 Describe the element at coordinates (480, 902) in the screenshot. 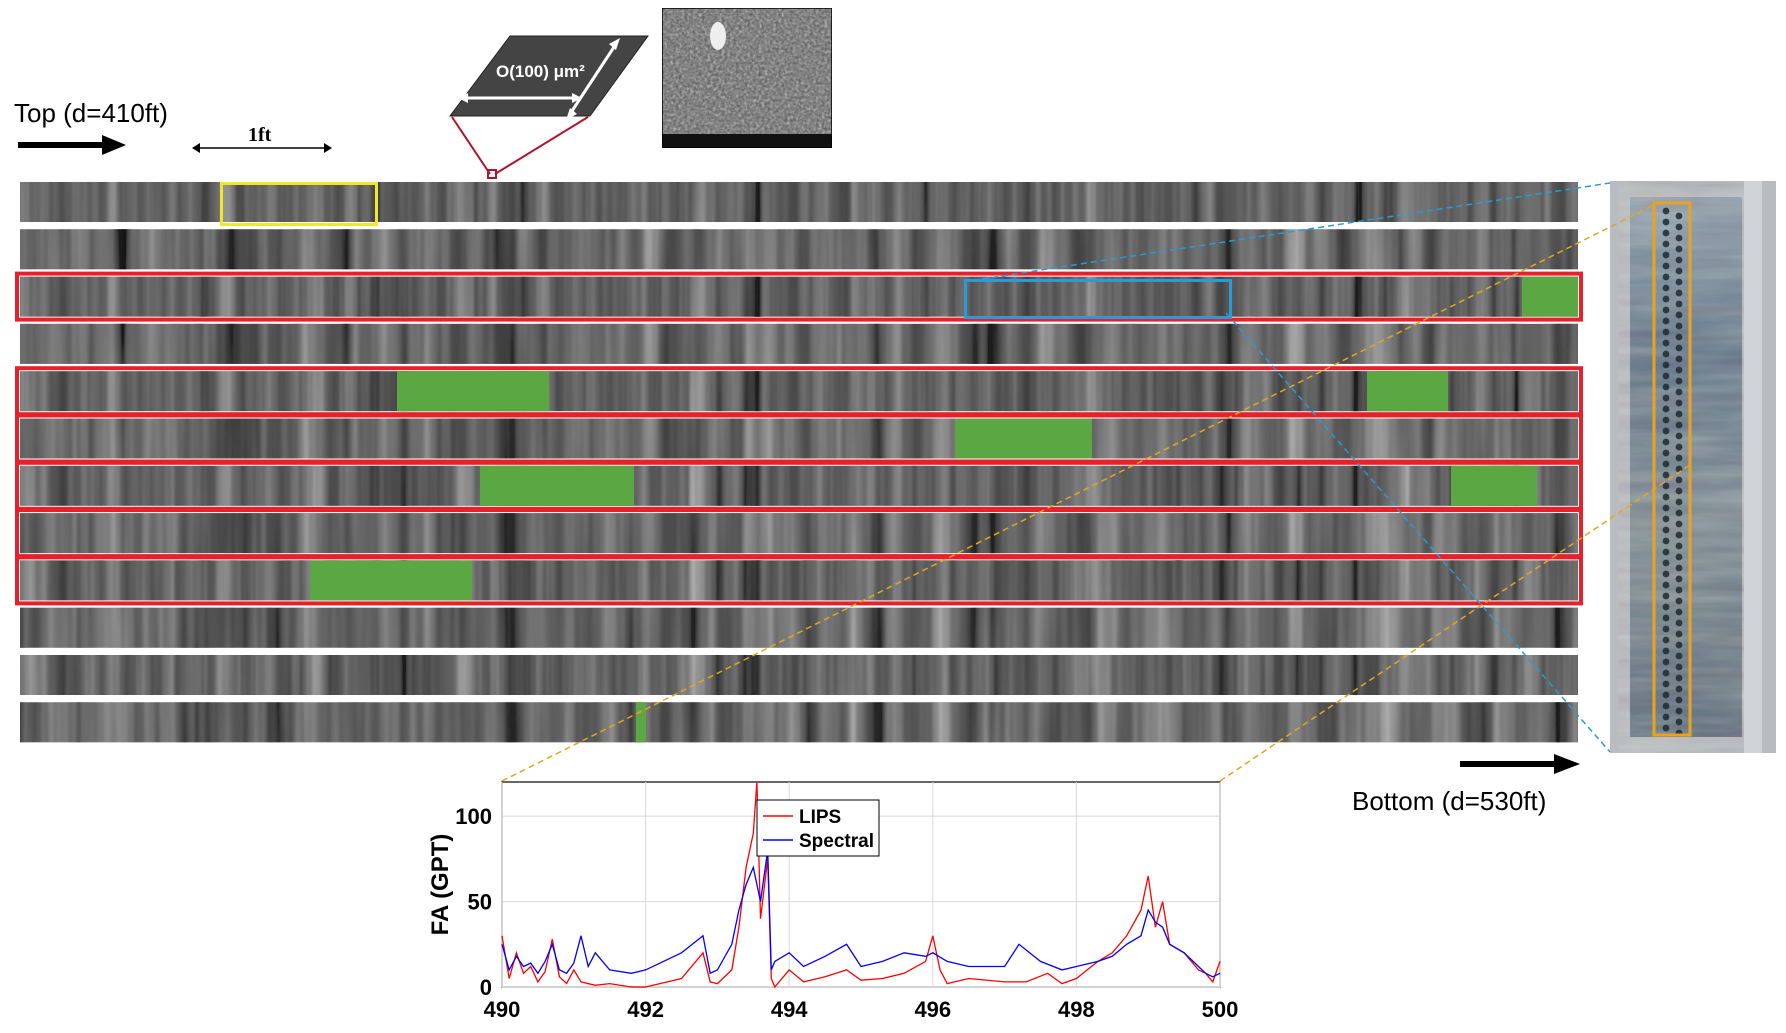

I see `y-tick-label: 50` at that location.